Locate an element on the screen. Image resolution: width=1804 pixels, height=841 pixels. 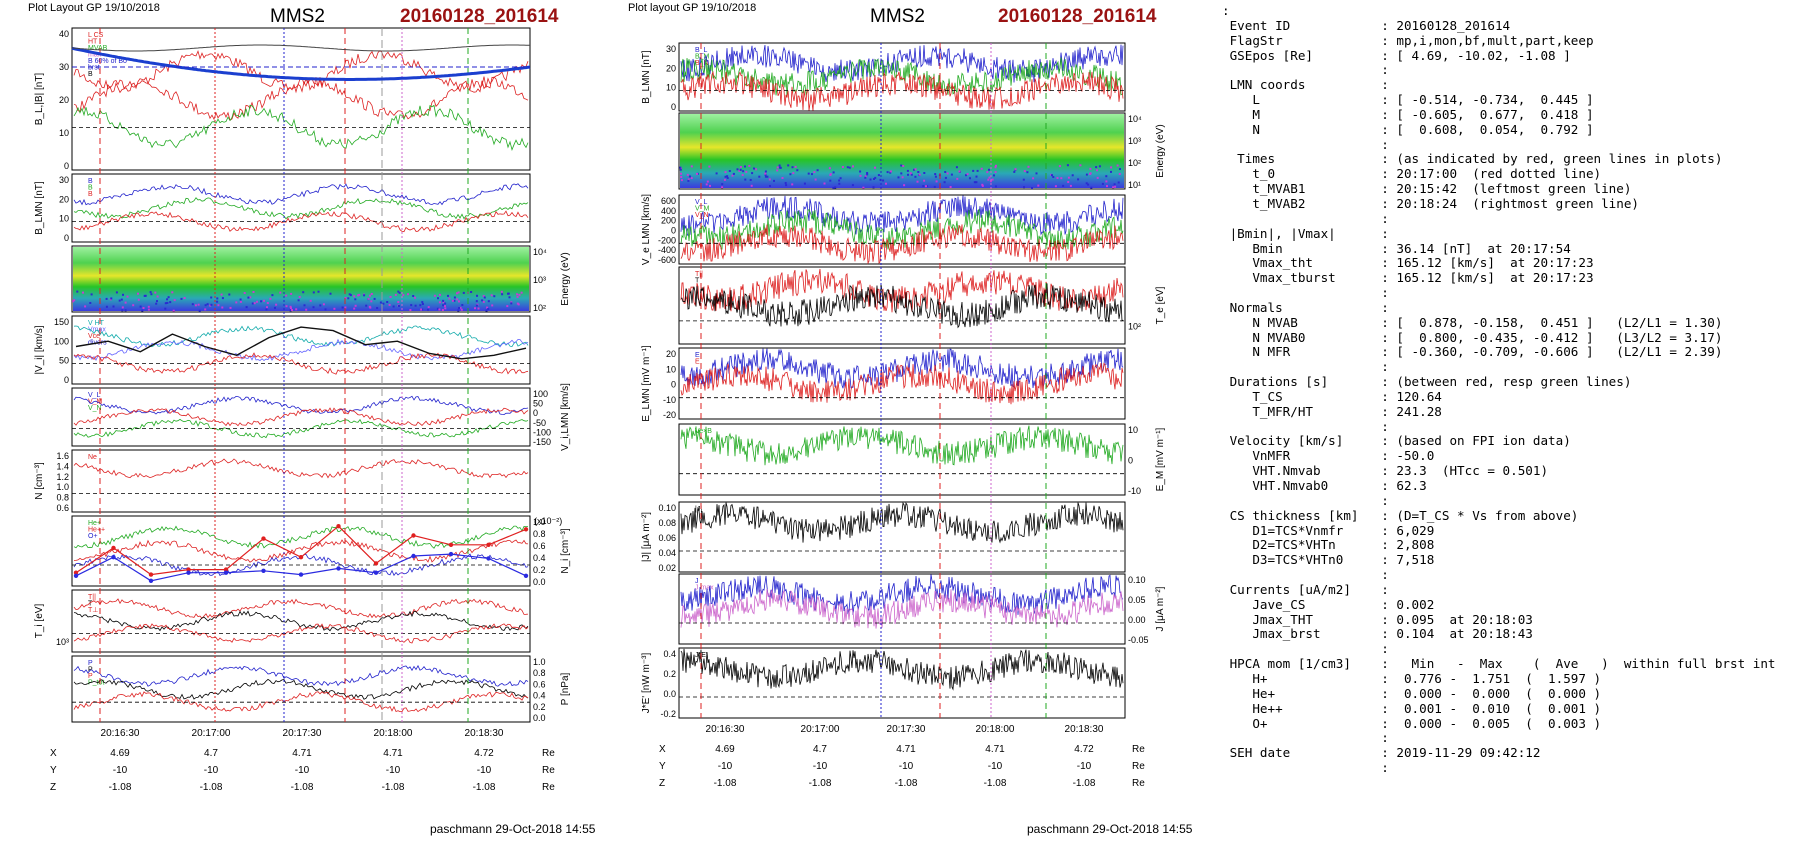
legend-entry: E is located at coordinates (697, 355).